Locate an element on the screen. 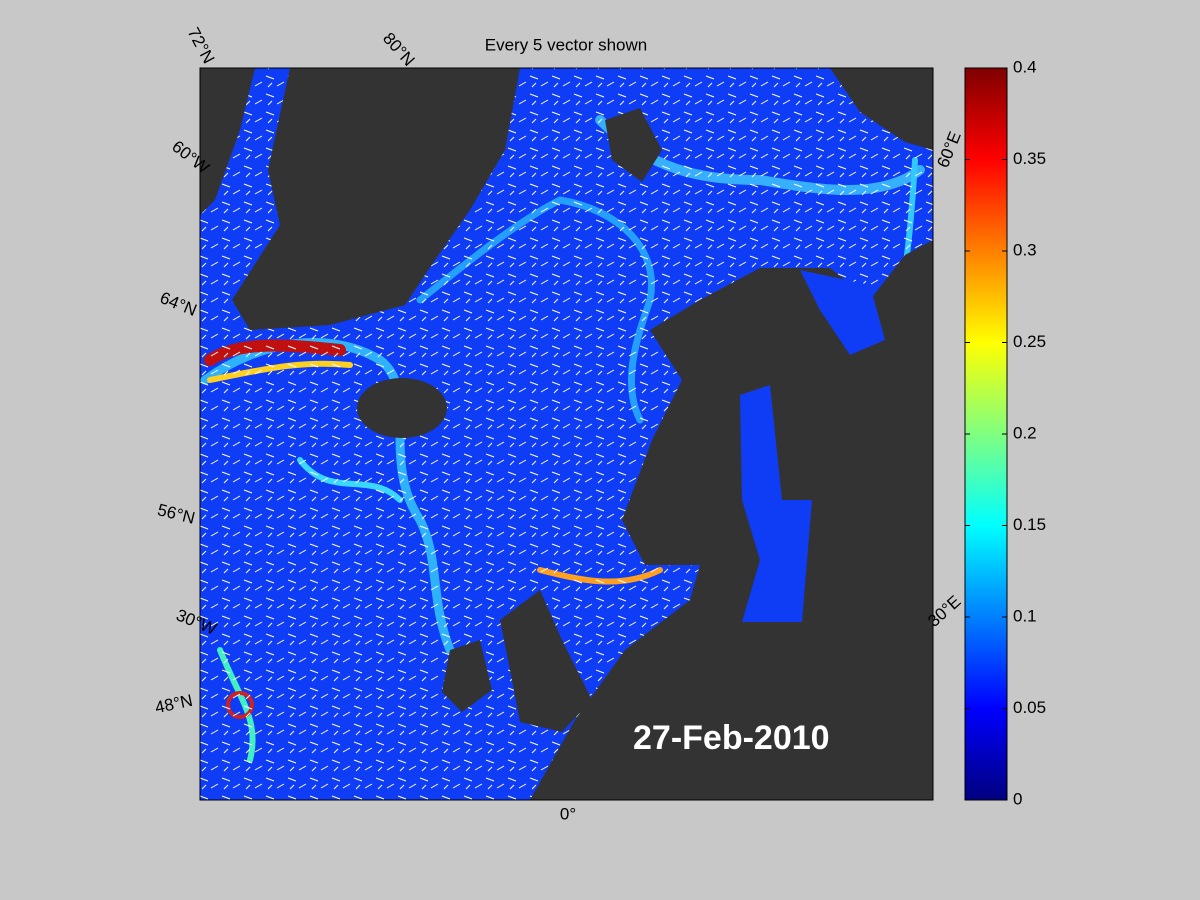 Image resolution: width=1200 pixels, height=900 pixels. graticule-label: 60°E is located at coordinates (948, 149).